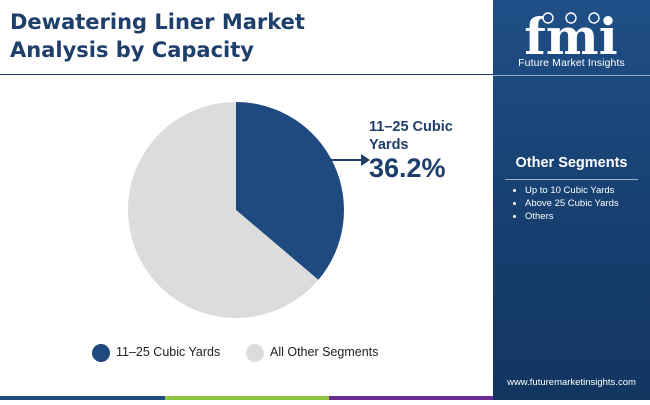 This screenshot has height=405, width=650. Describe the element at coordinates (565, 216) in the screenshot. I see `segment-item: Others` at that location.